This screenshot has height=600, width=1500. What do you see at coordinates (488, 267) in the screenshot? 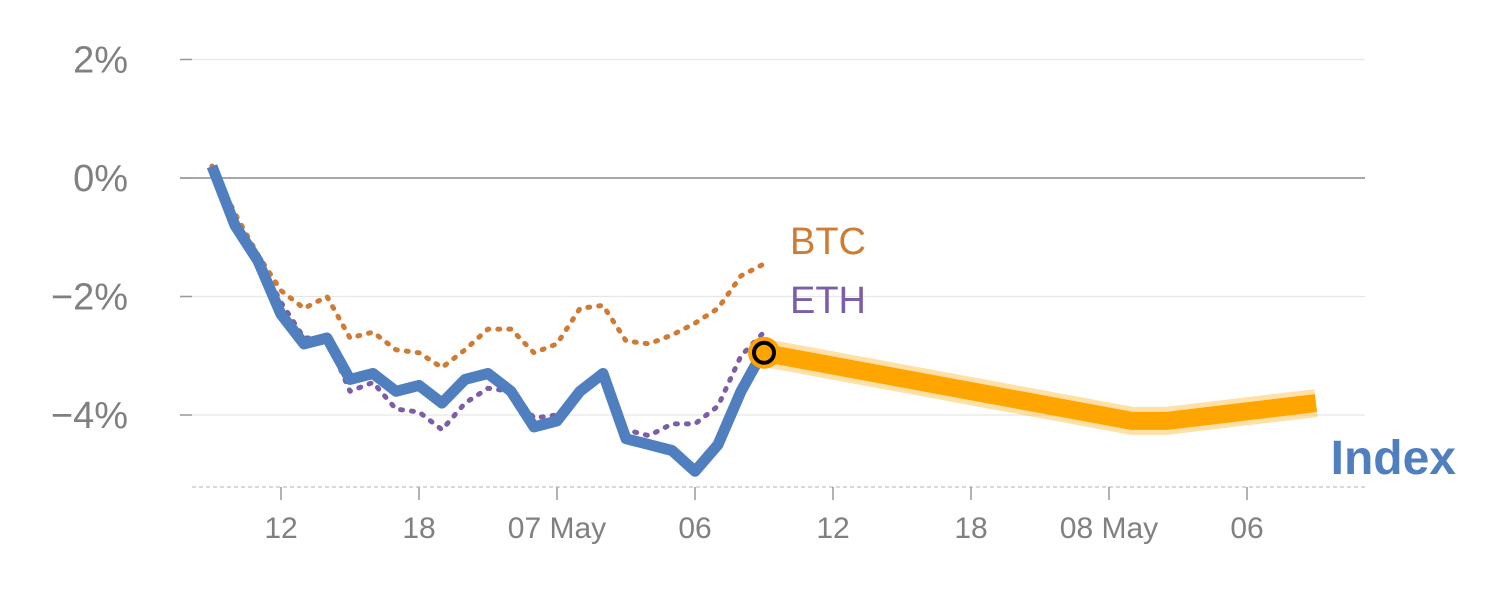
I see `btc-line` at bounding box center [488, 267].